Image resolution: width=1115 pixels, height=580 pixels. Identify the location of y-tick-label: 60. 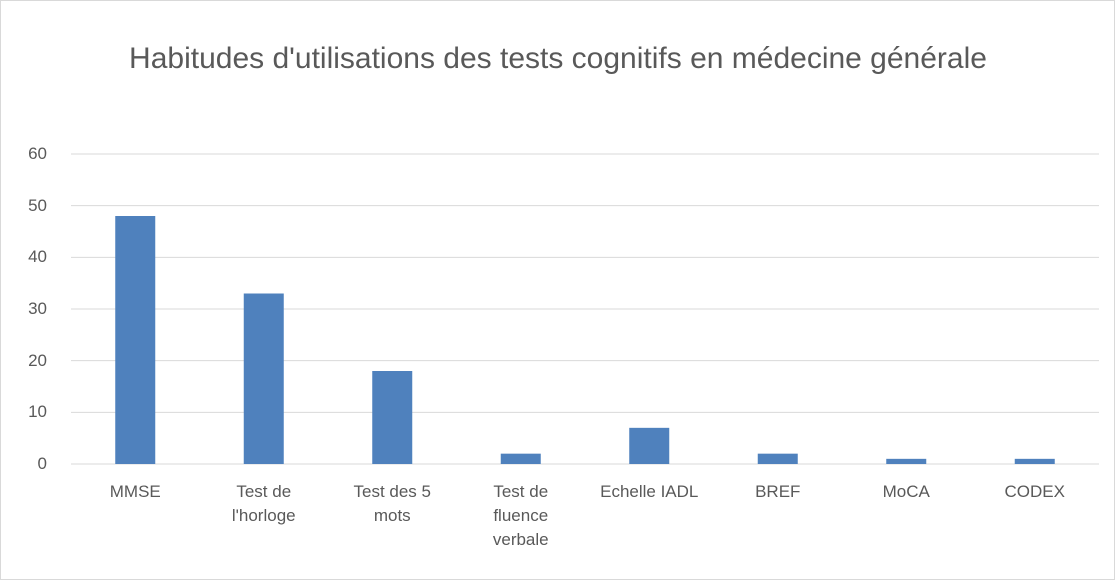
(37, 153).